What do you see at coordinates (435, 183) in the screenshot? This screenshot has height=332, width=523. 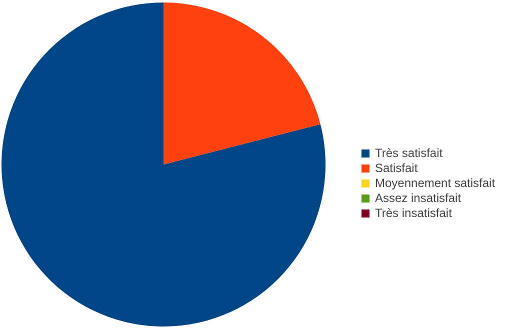 I see `legend-label: Moyennement satisfait` at bounding box center [435, 183].